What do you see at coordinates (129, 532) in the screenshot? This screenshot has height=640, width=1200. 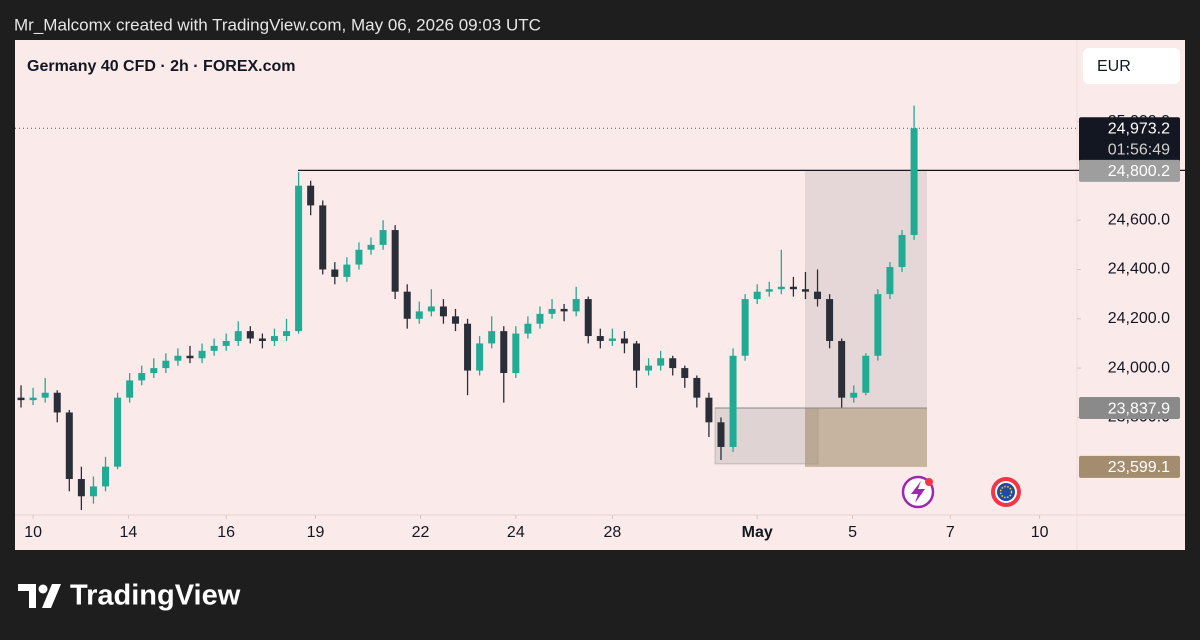 I see `x-tick-label: 14` at bounding box center [129, 532].